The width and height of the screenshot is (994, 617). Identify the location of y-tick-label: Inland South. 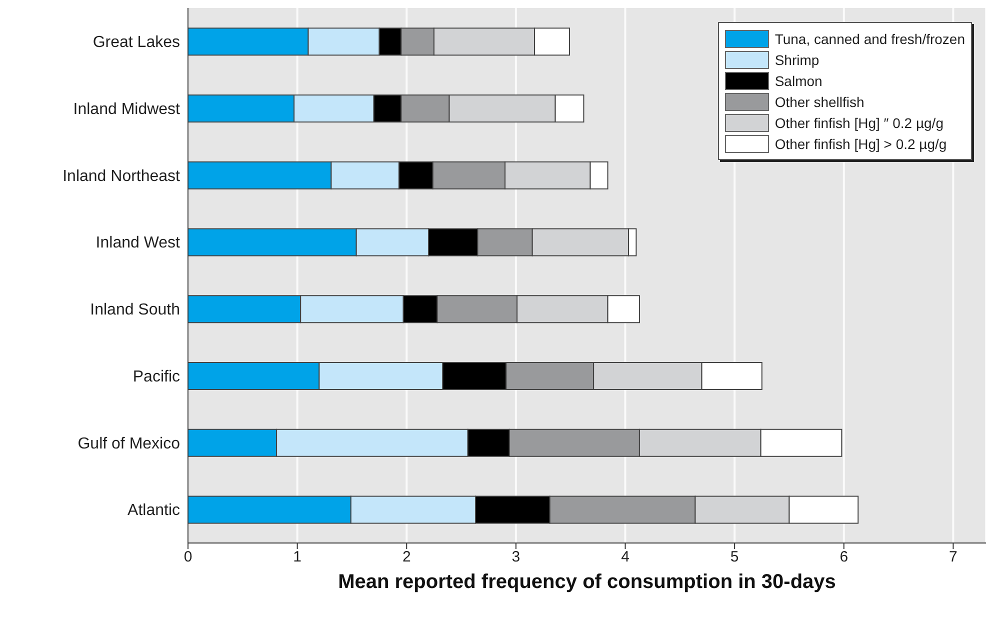
(135, 310).